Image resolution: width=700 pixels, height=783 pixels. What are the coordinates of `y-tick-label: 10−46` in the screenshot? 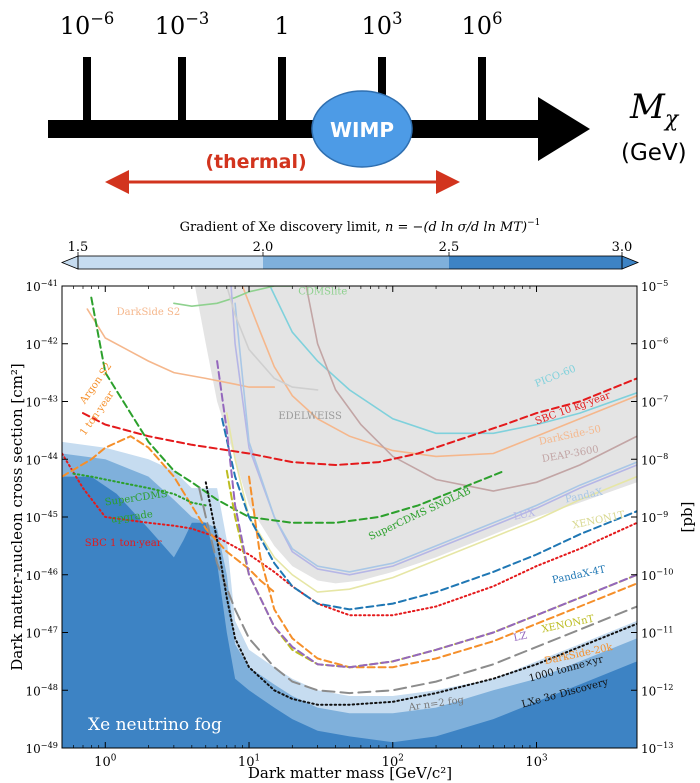 It's located at (42, 575).